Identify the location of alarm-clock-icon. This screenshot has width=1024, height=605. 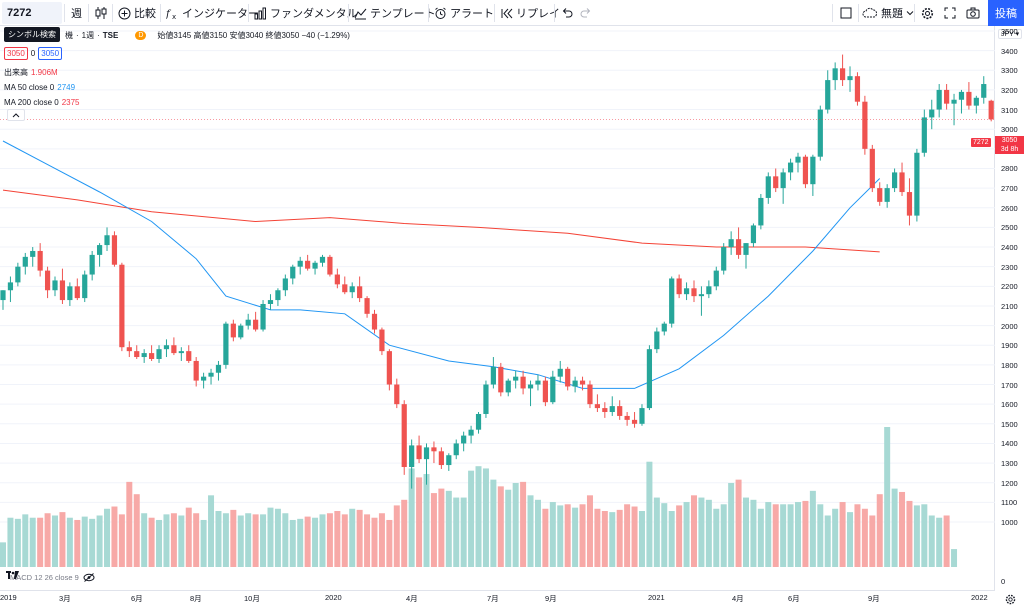
(440, 13).